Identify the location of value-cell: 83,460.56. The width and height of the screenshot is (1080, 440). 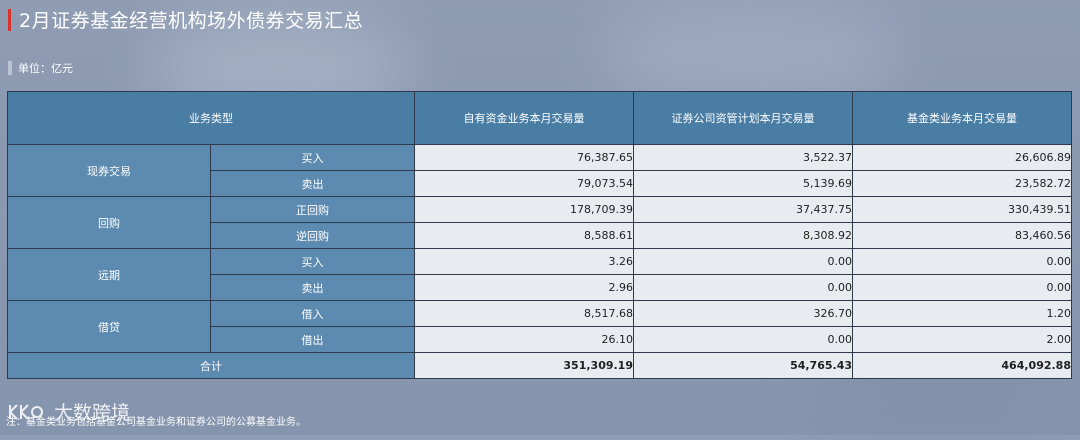
(962, 235).